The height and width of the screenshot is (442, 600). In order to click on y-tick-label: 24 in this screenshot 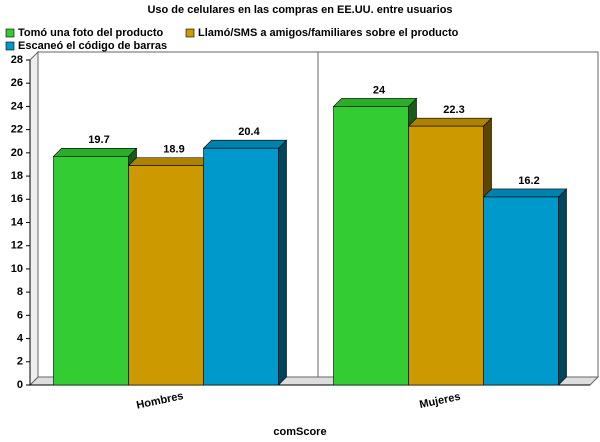, I will do `click(17, 106)`.